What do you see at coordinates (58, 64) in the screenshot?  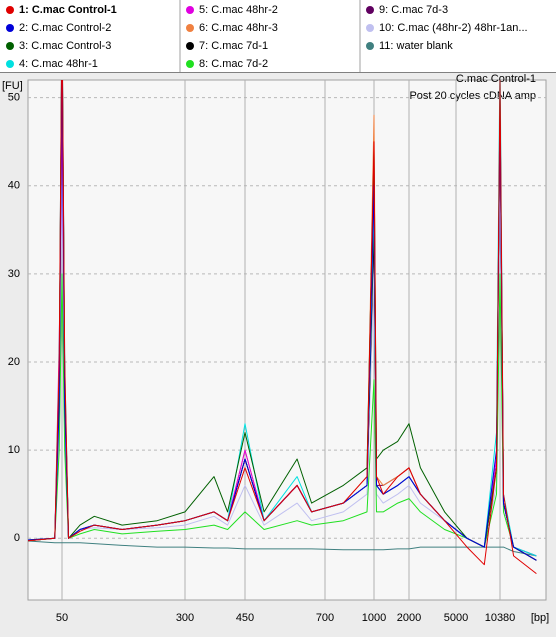 I see `legend-label: 4: C.mac 48hr-1` at bounding box center [58, 64].